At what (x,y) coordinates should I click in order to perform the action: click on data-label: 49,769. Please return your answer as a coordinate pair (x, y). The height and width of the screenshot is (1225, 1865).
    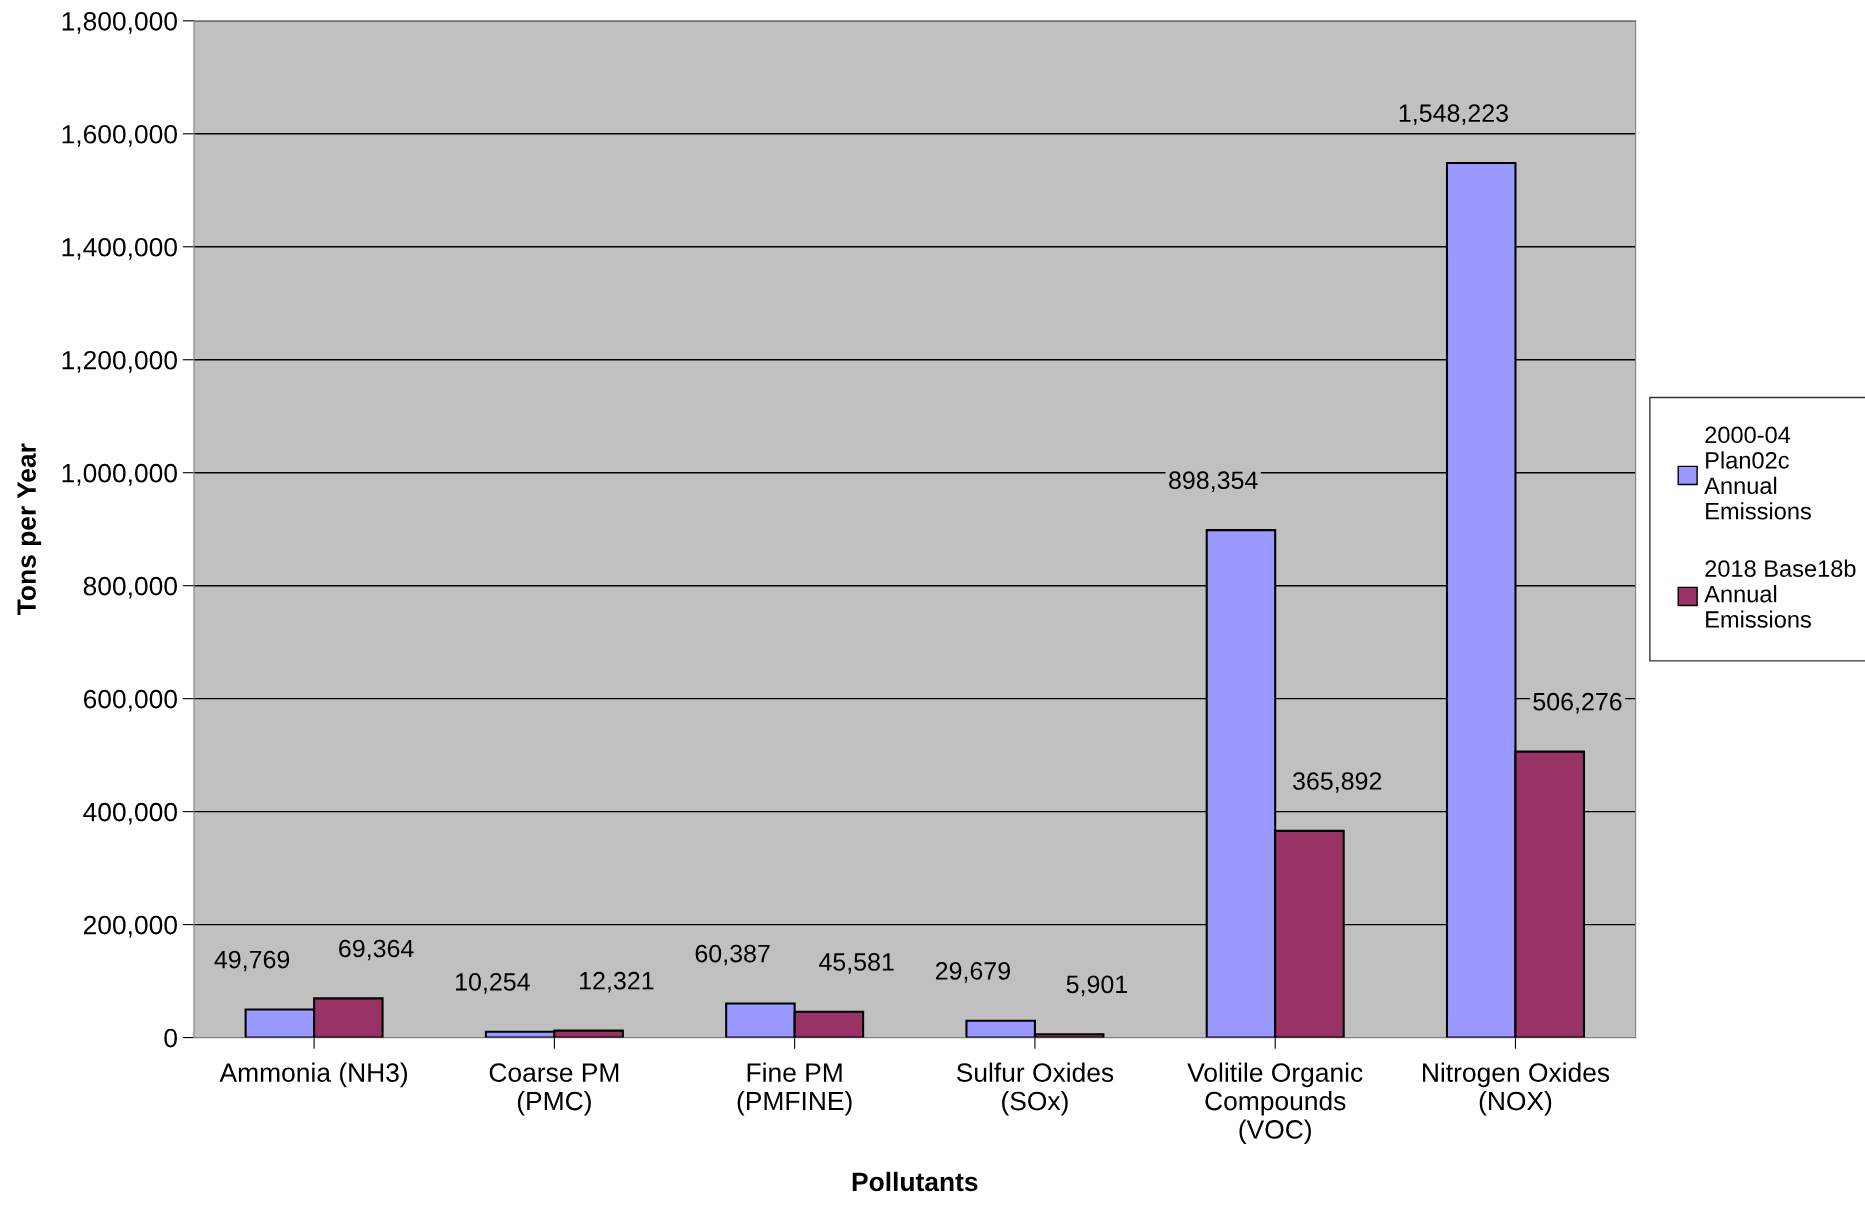
    Looking at the image, I should click on (252, 961).